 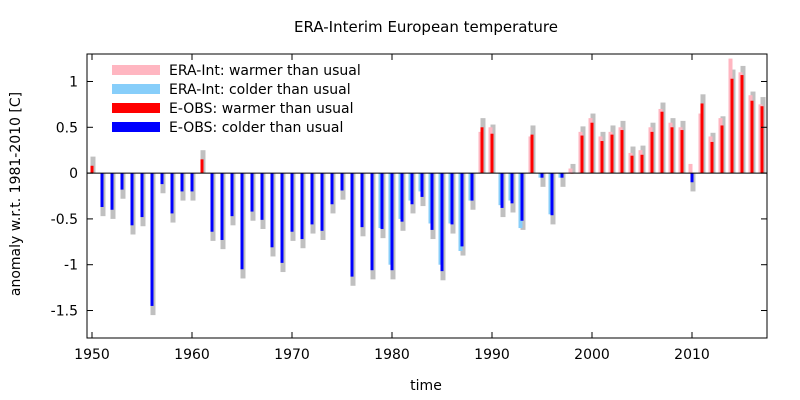 I want to click on x-tick-label: 1990, so click(x=492, y=355).